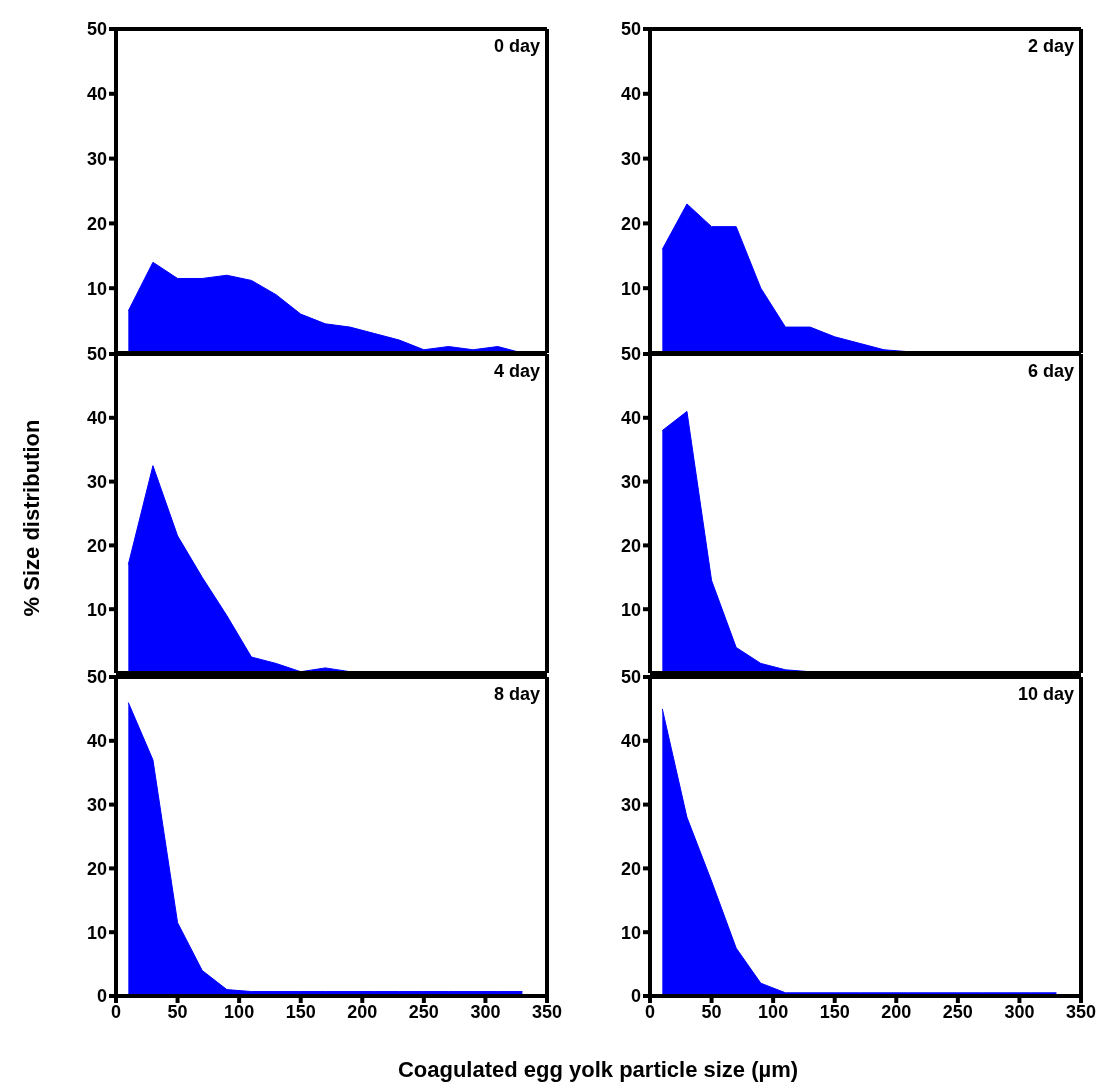 The height and width of the screenshot is (1086, 1097). I want to click on chart-title: 6 day, so click(1050, 371).